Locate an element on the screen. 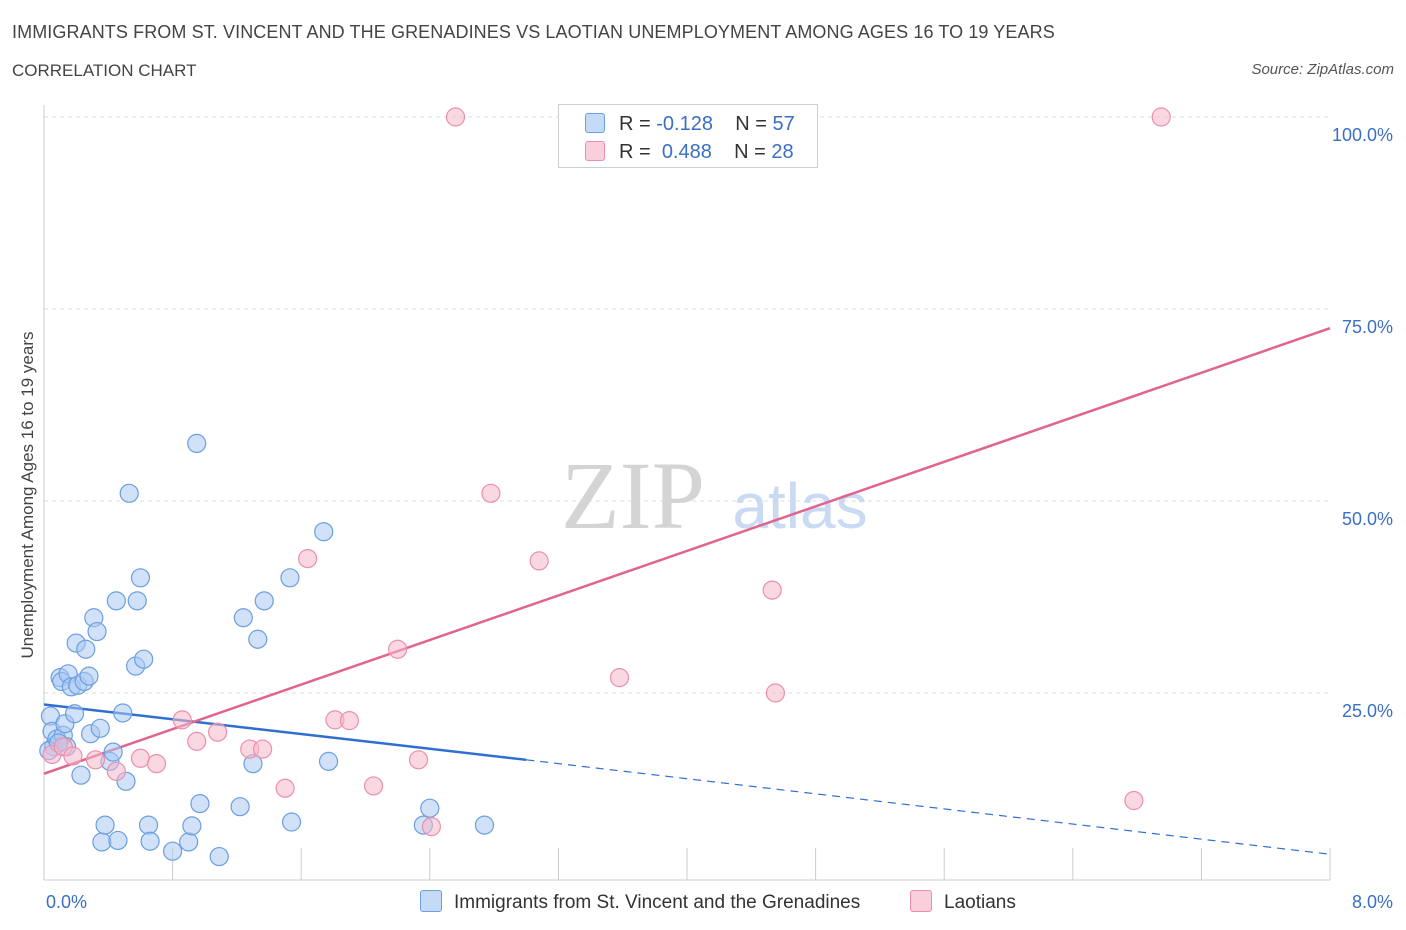 This screenshot has height=930, width=1406. series-swatch-blue is located at coordinates (431, 901).